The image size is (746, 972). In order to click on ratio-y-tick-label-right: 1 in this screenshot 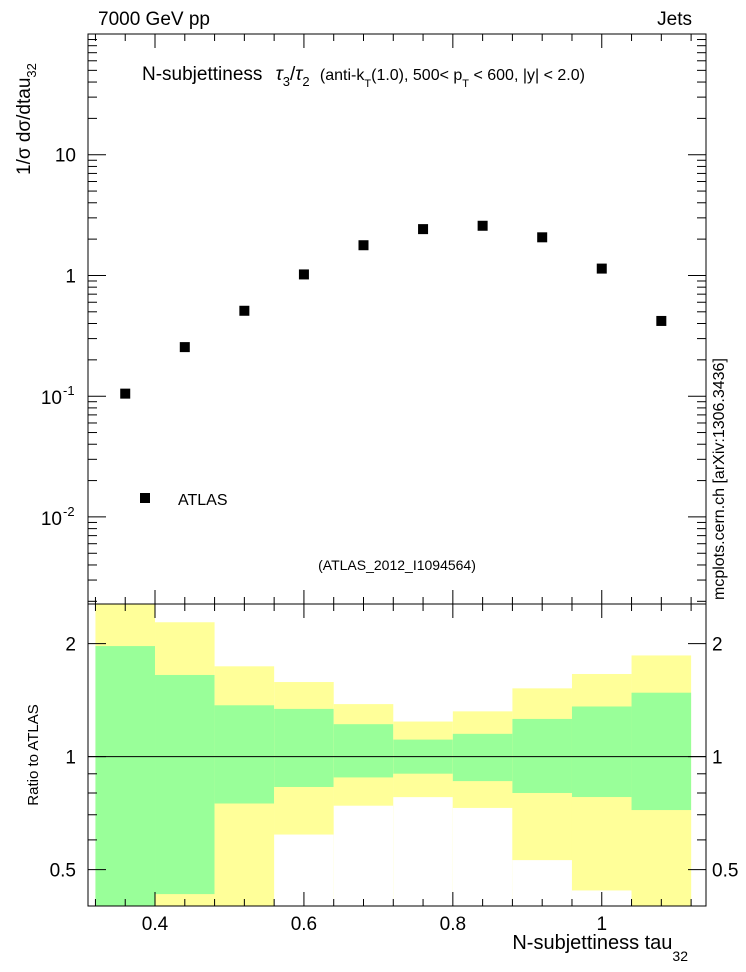, I will do `click(717, 758)`.